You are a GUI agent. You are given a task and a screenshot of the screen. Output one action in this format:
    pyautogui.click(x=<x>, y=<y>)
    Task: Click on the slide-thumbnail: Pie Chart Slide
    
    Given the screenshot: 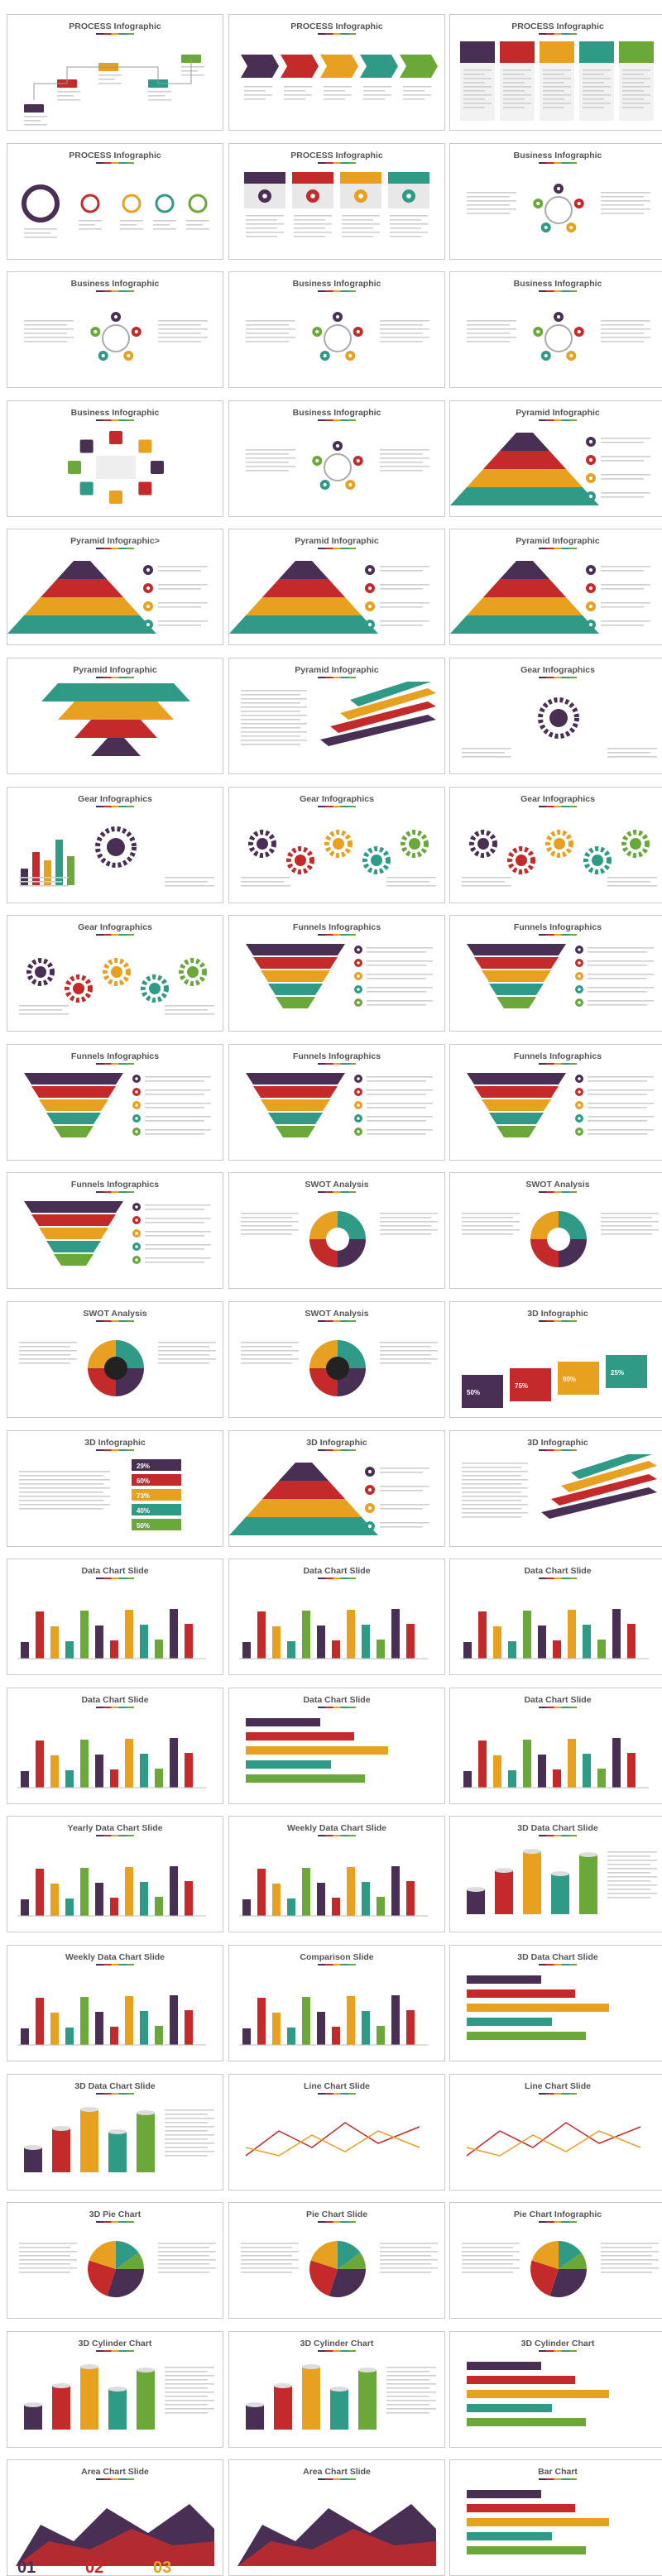 What is the action you would take?
    pyautogui.click(x=336, y=2261)
    